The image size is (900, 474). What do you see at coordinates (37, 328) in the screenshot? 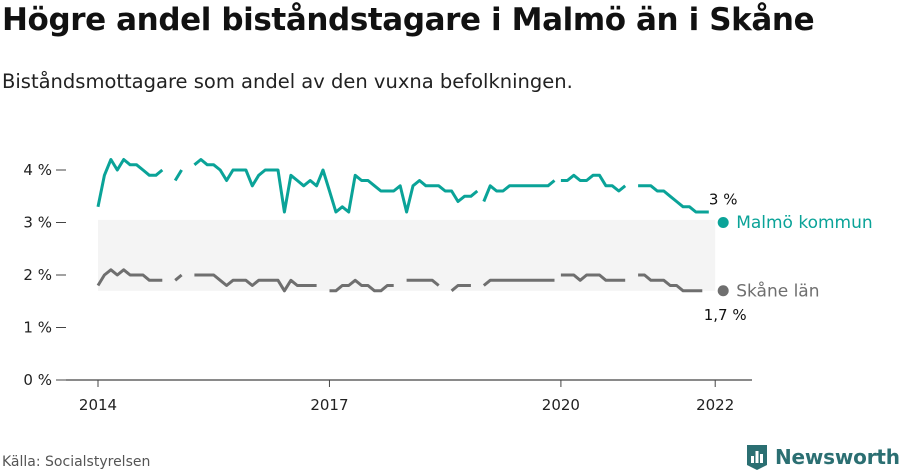
I see `y-tick-label: 1 %` at bounding box center [37, 328].